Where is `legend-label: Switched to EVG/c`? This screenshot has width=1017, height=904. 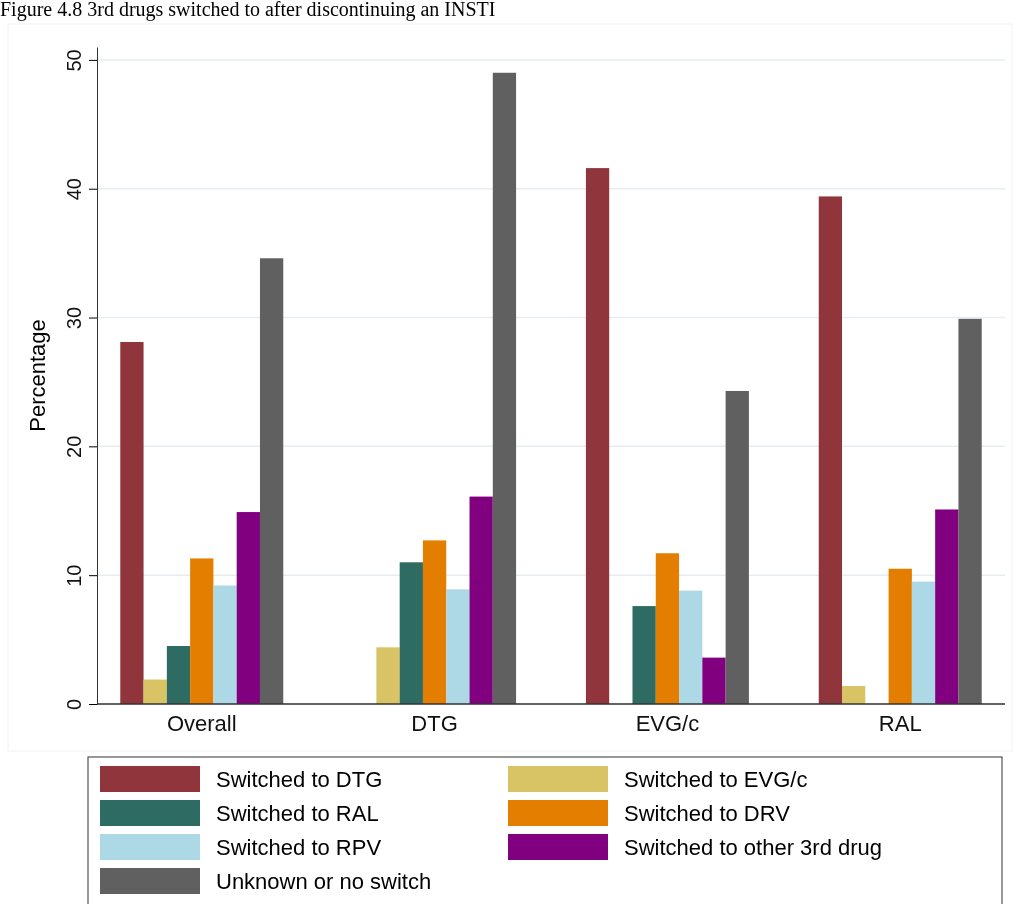 legend-label: Switched to EVG/c is located at coordinates (716, 779).